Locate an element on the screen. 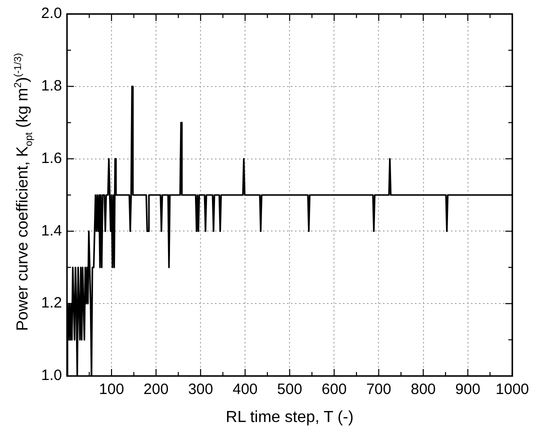 The image size is (534, 439). y-tick-label: 1.6 is located at coordinates (51, 158).